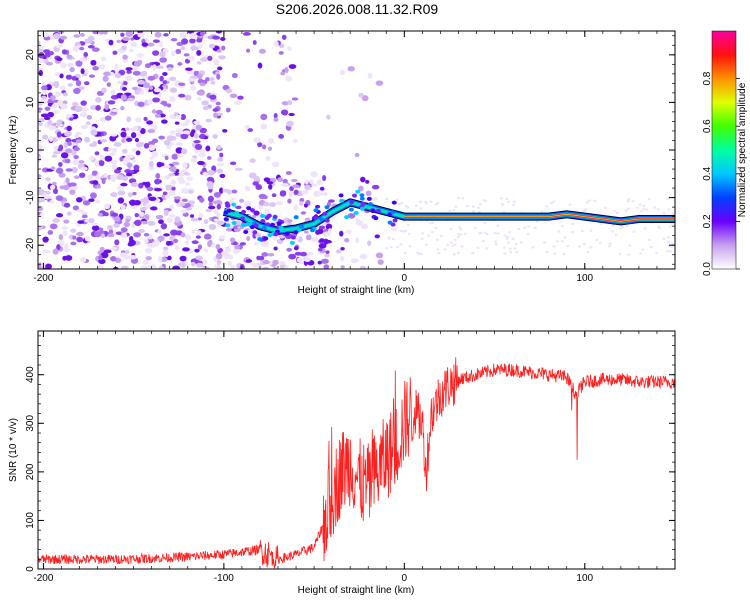 This screenshot has height=605, width=750. I want to click on colorbar-tick-label: 0.2, so click(707, 221).